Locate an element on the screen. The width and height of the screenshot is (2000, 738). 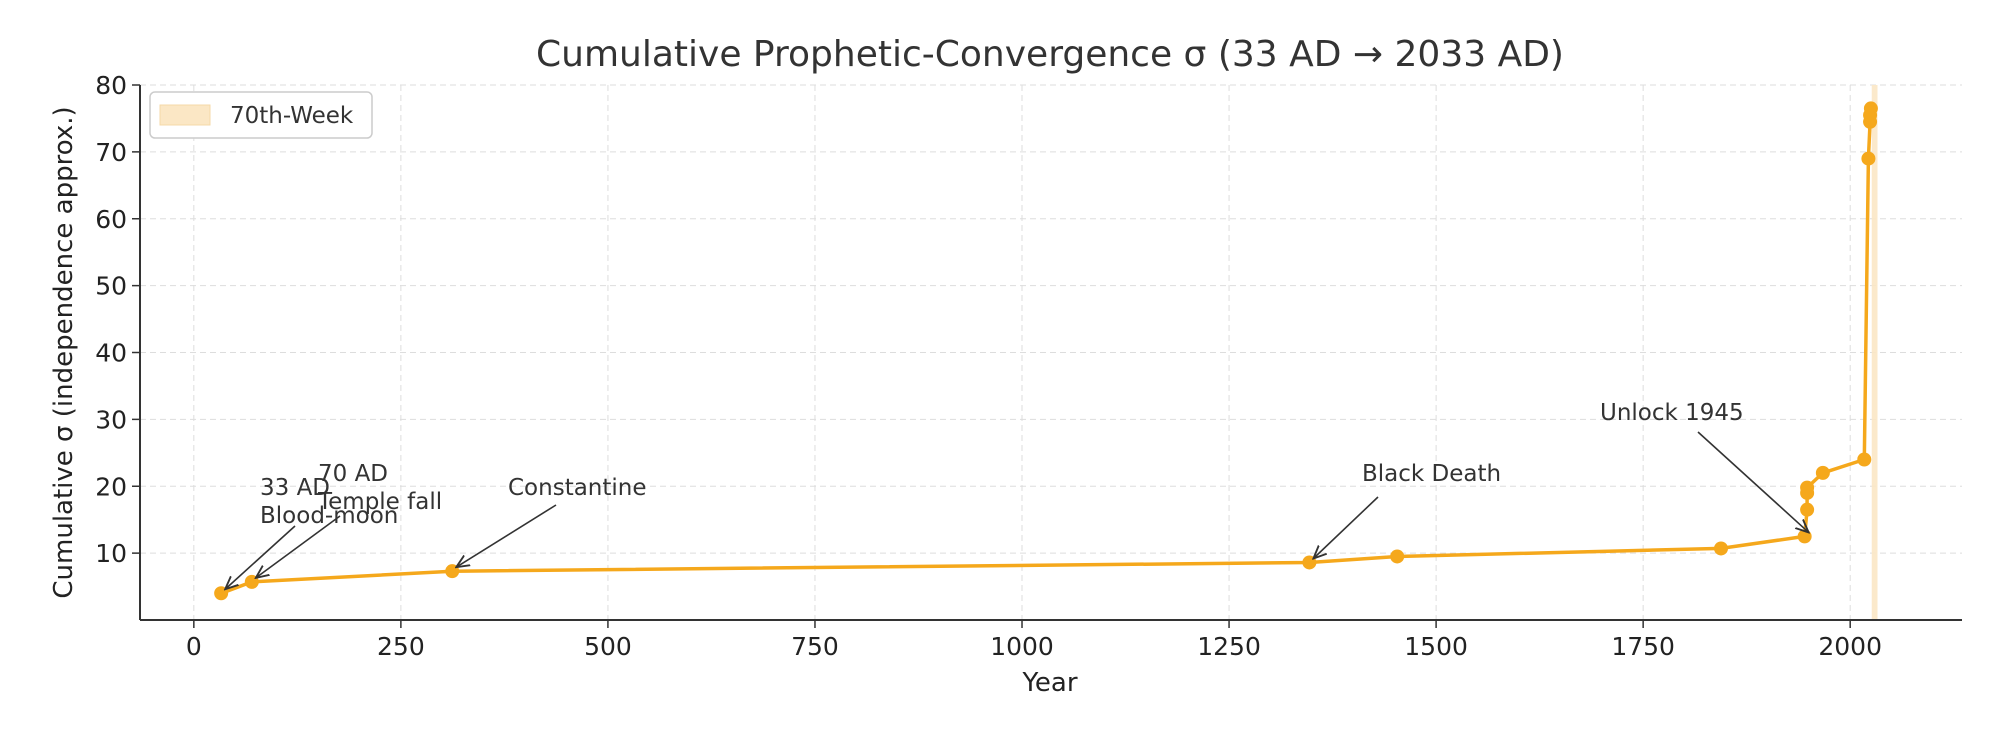
annotation-label: Constantine is located at coordinates (577, 488).